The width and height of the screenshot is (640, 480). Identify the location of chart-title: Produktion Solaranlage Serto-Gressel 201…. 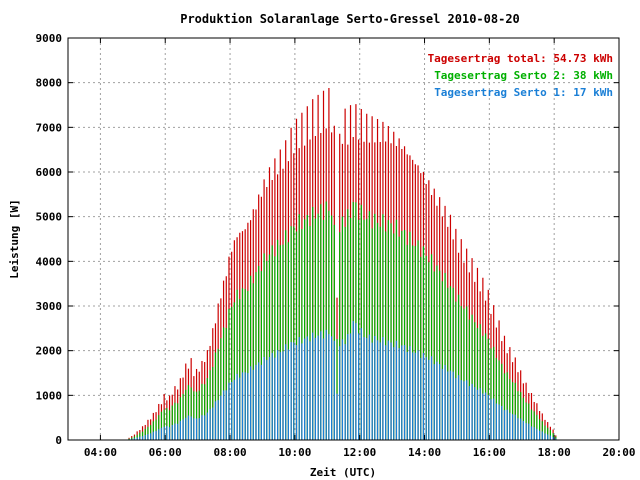
(350, 19).